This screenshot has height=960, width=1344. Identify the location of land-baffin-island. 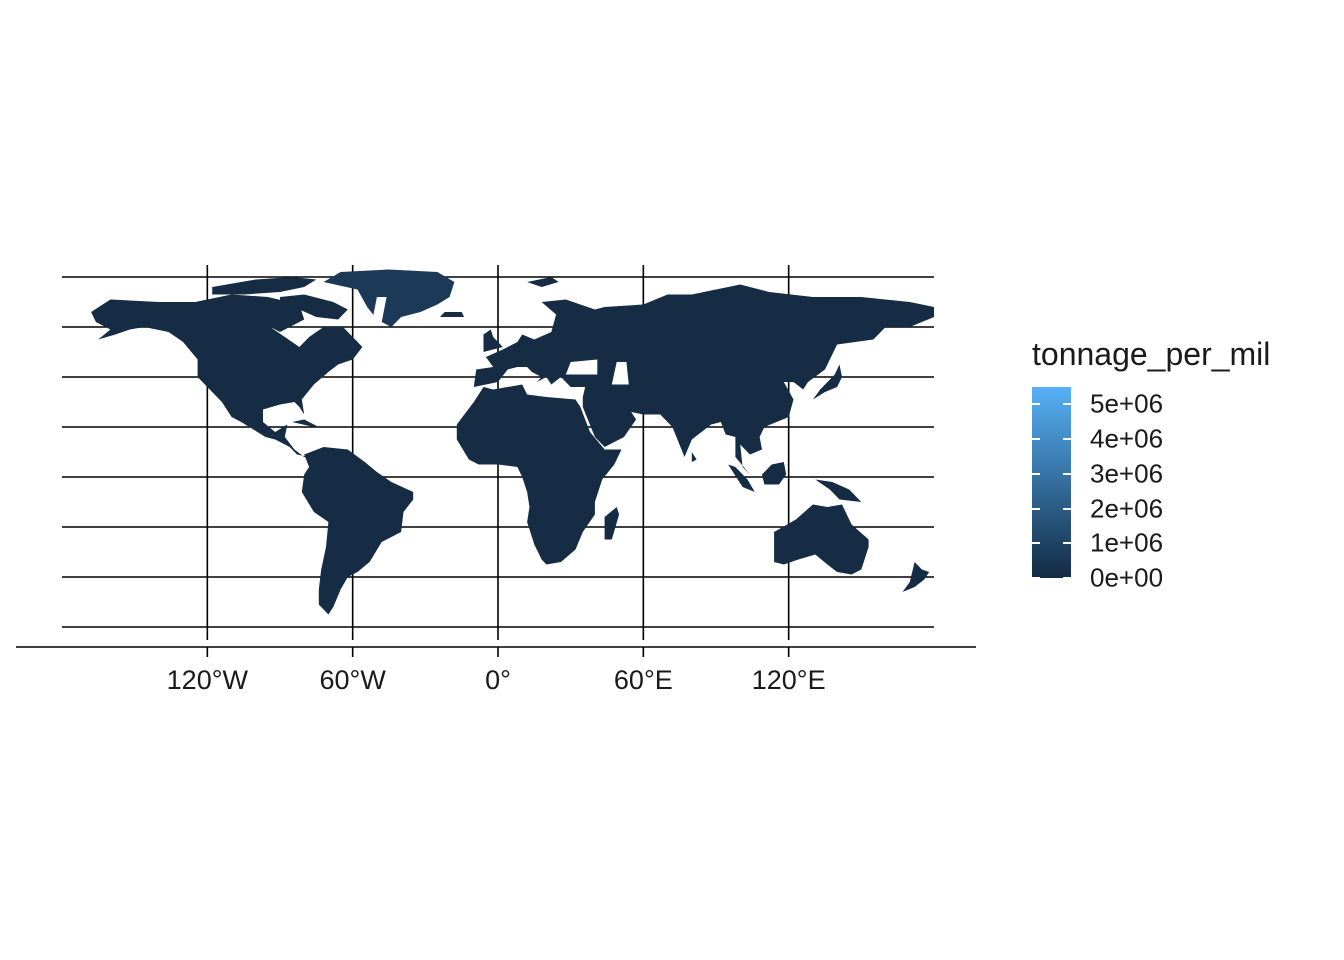
(314, 307).